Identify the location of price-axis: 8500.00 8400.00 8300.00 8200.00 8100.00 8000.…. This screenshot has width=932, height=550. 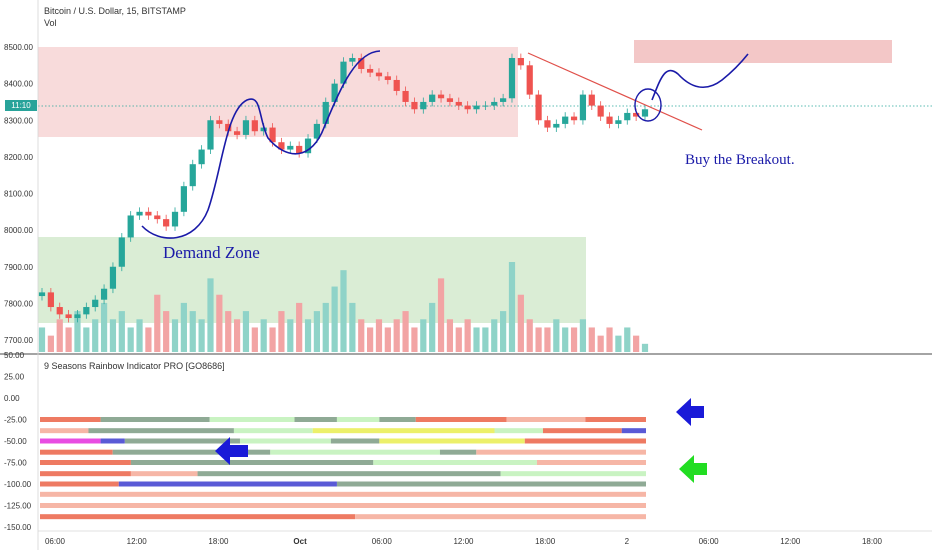
(18, 194).